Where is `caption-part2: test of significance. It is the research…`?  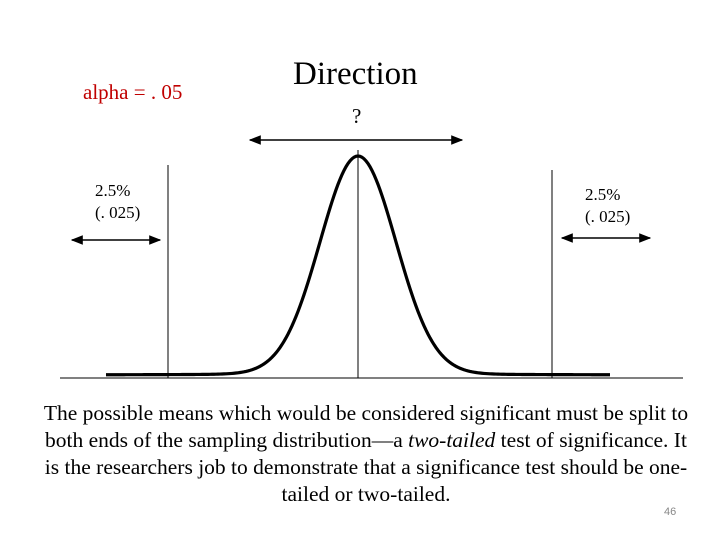 caption-part2: test of significance. It is the research… is located at coordinates (366, 467).